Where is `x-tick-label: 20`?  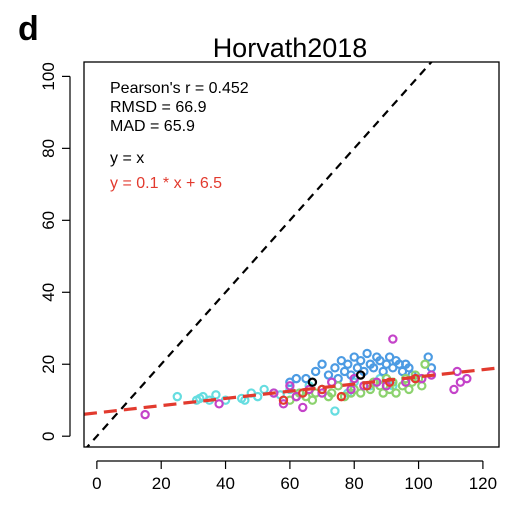
x-tick-label: 20 is located at coordinates (161, 483).